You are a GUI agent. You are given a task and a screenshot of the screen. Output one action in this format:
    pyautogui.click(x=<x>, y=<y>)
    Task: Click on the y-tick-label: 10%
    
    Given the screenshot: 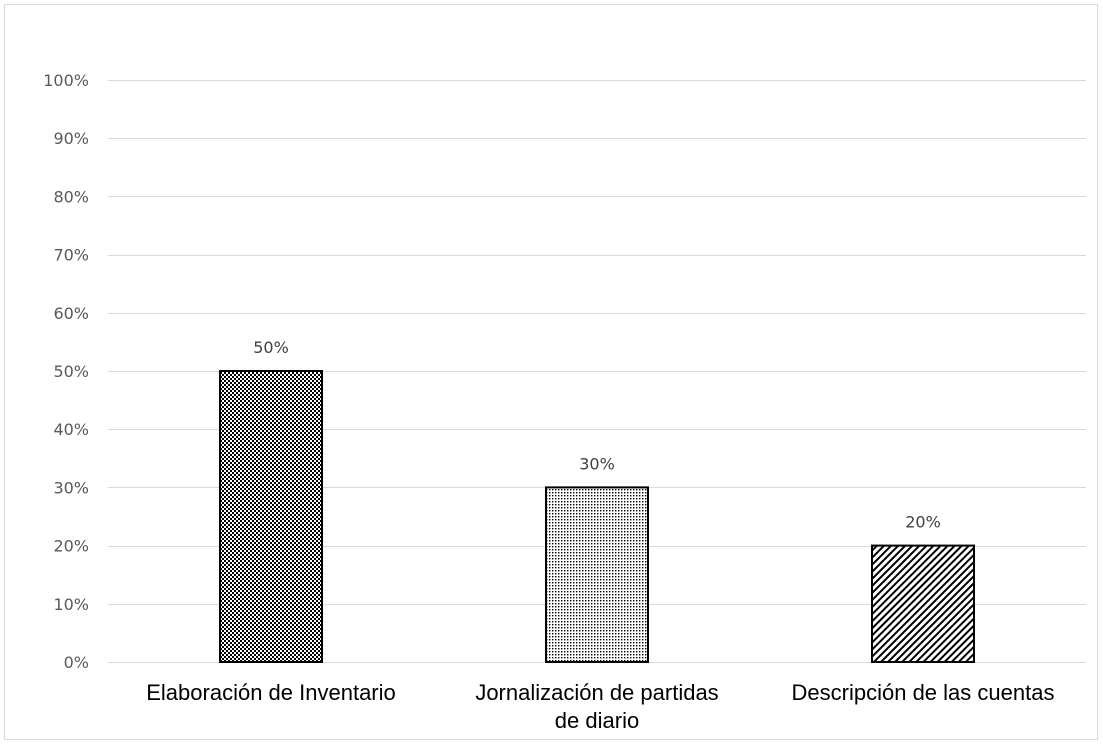 What is the action you would take?
    pyautogui.click(x=71, y=604)
    